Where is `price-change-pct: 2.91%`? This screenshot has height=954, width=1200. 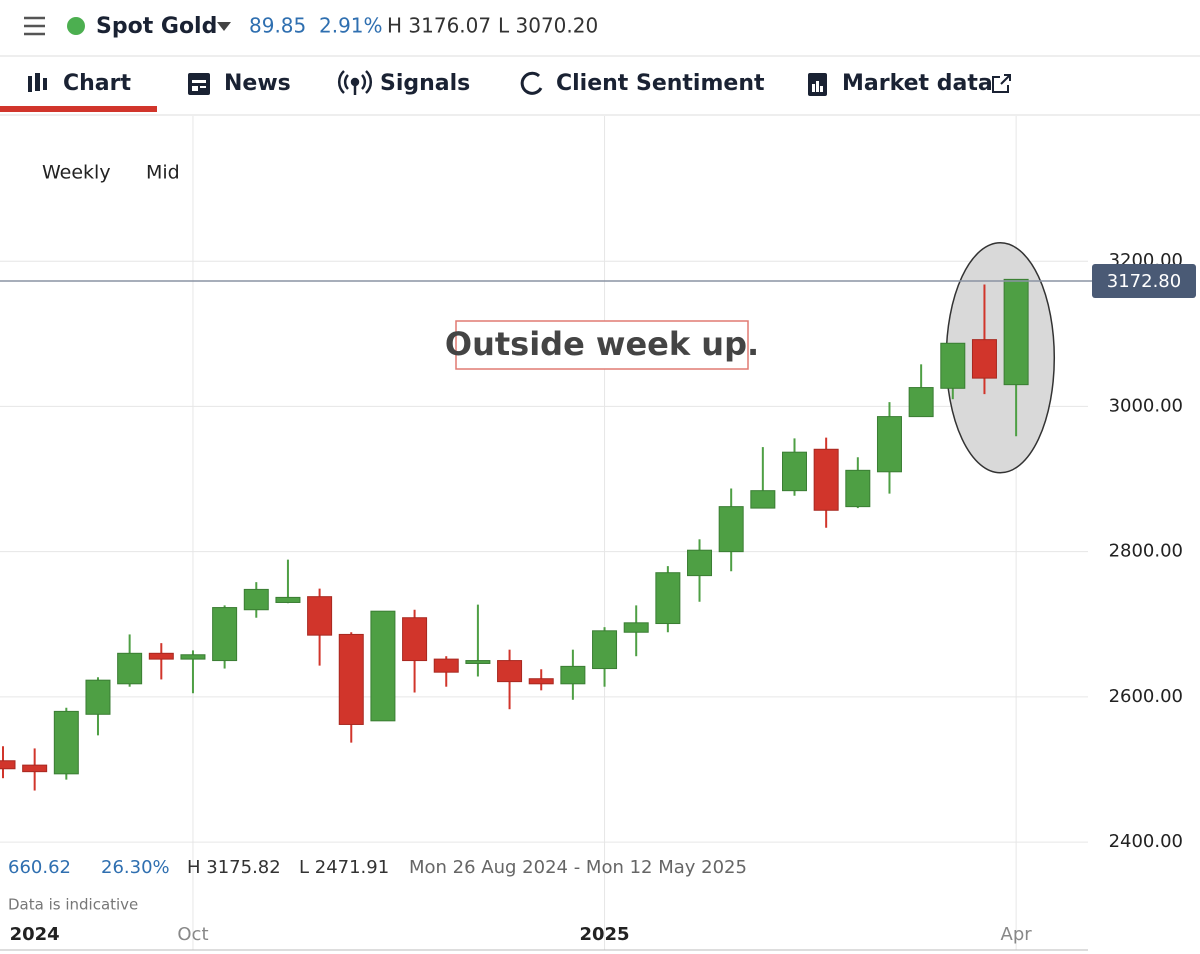
price-change-pct: 2.91% is located at coordinates (351, 26).